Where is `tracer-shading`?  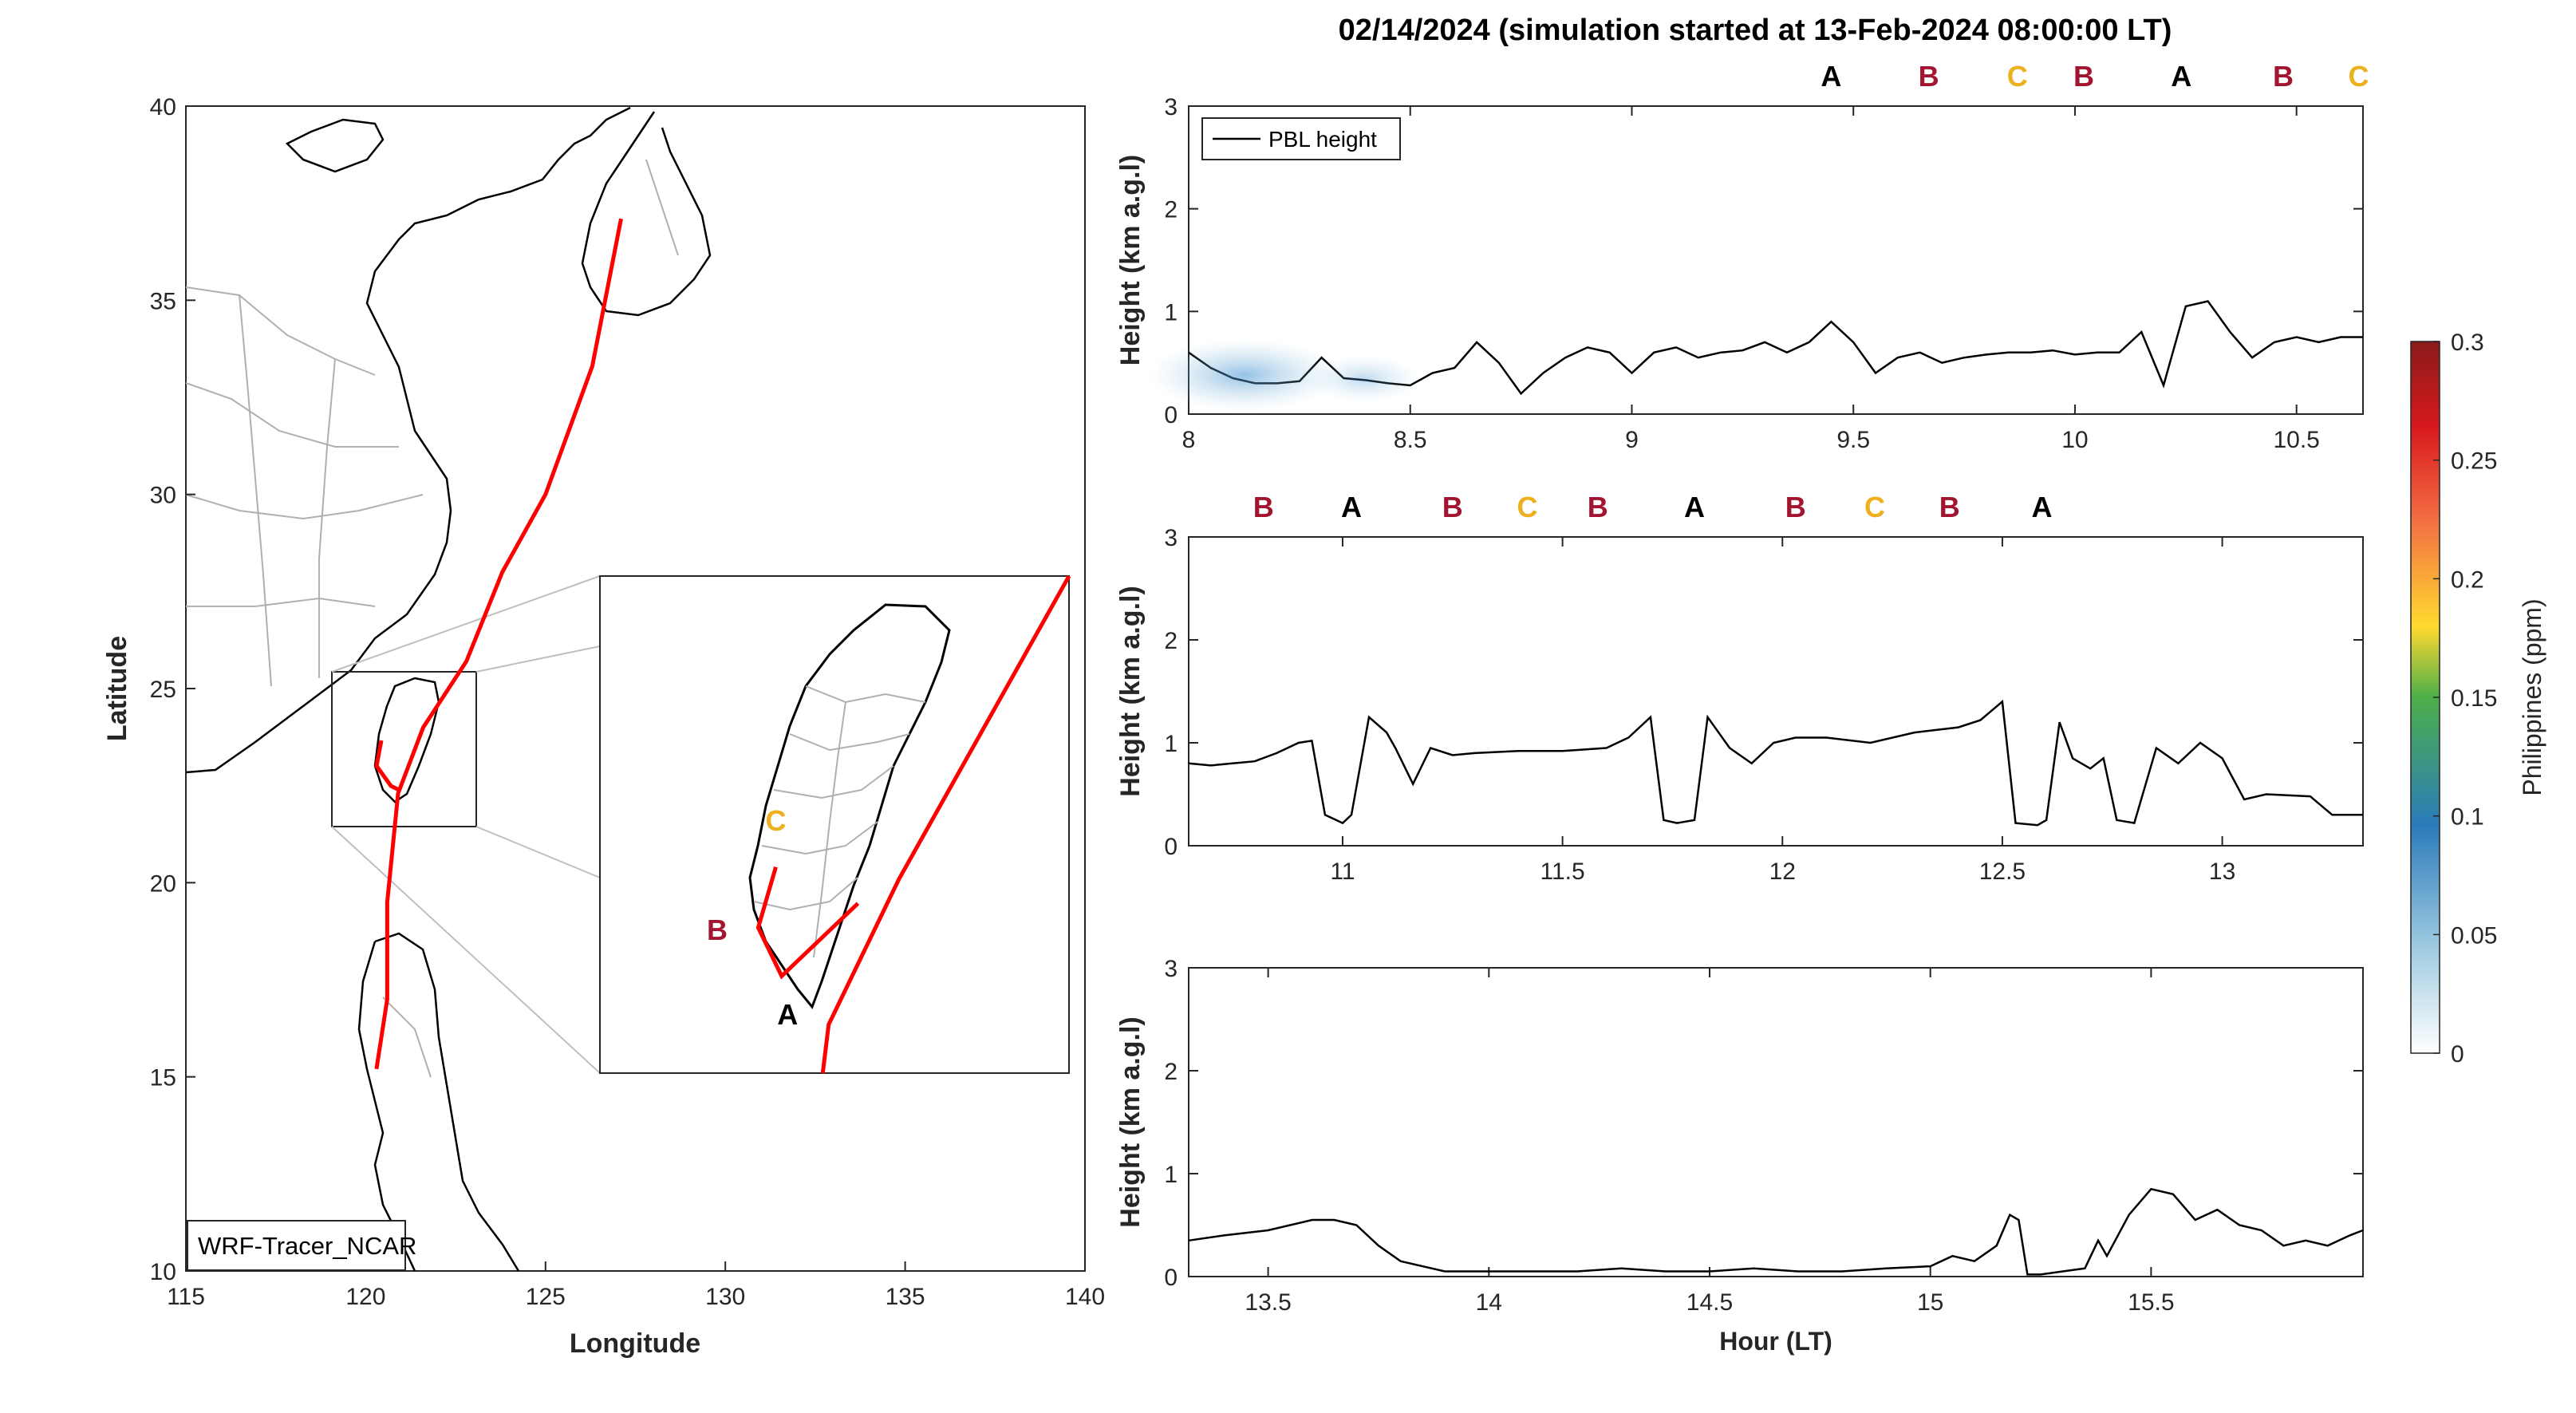 tracer-shading is located at coordinates (1284, 375).